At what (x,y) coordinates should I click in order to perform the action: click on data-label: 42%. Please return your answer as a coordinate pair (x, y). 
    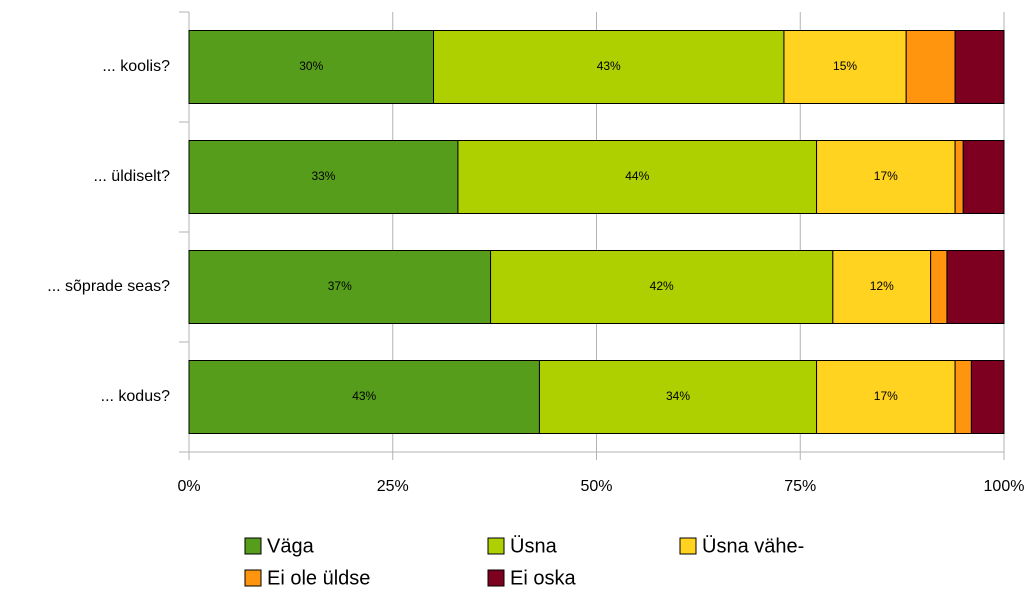
    Looking at the image, I should click on (662, 286).